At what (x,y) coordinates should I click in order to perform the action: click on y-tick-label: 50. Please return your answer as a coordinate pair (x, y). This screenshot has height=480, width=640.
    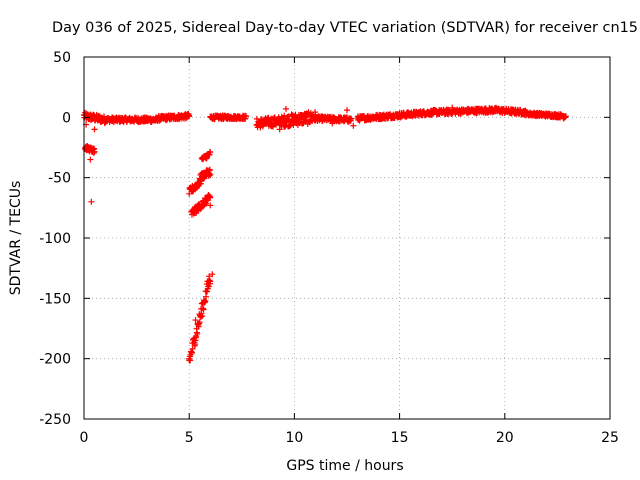
    Looking at the image, I should click on (62, 58).